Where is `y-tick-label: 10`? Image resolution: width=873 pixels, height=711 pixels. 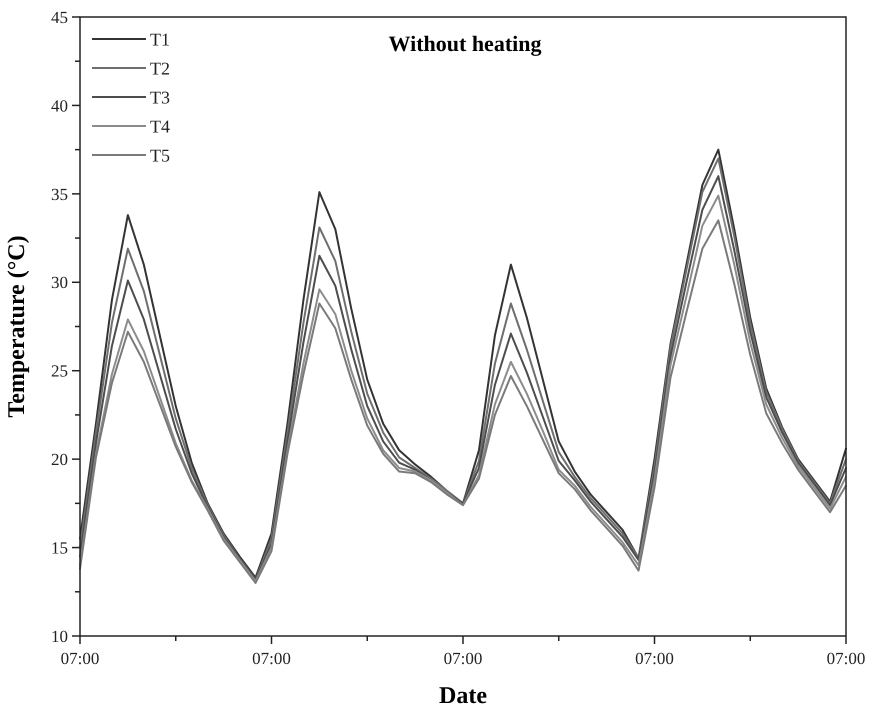 y-tick-label: 10 is located at coordinates (59, 636).